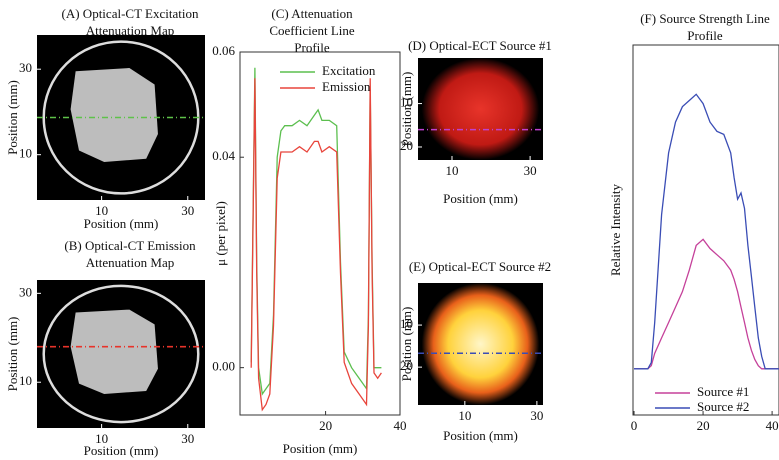 This screenshot has height=460, width=779. What do you see at coordinates (220, 233) in the screenshot?
I see `y-axis-label: μ (per pixel)` at bounding box center [220, 233].